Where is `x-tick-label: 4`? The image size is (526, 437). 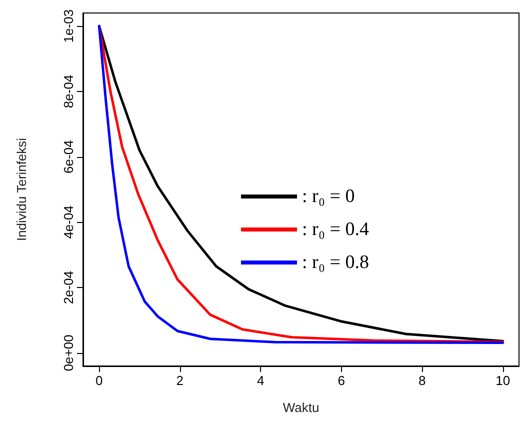 x-tick-label: 4 is located at coordinates (260, 380).